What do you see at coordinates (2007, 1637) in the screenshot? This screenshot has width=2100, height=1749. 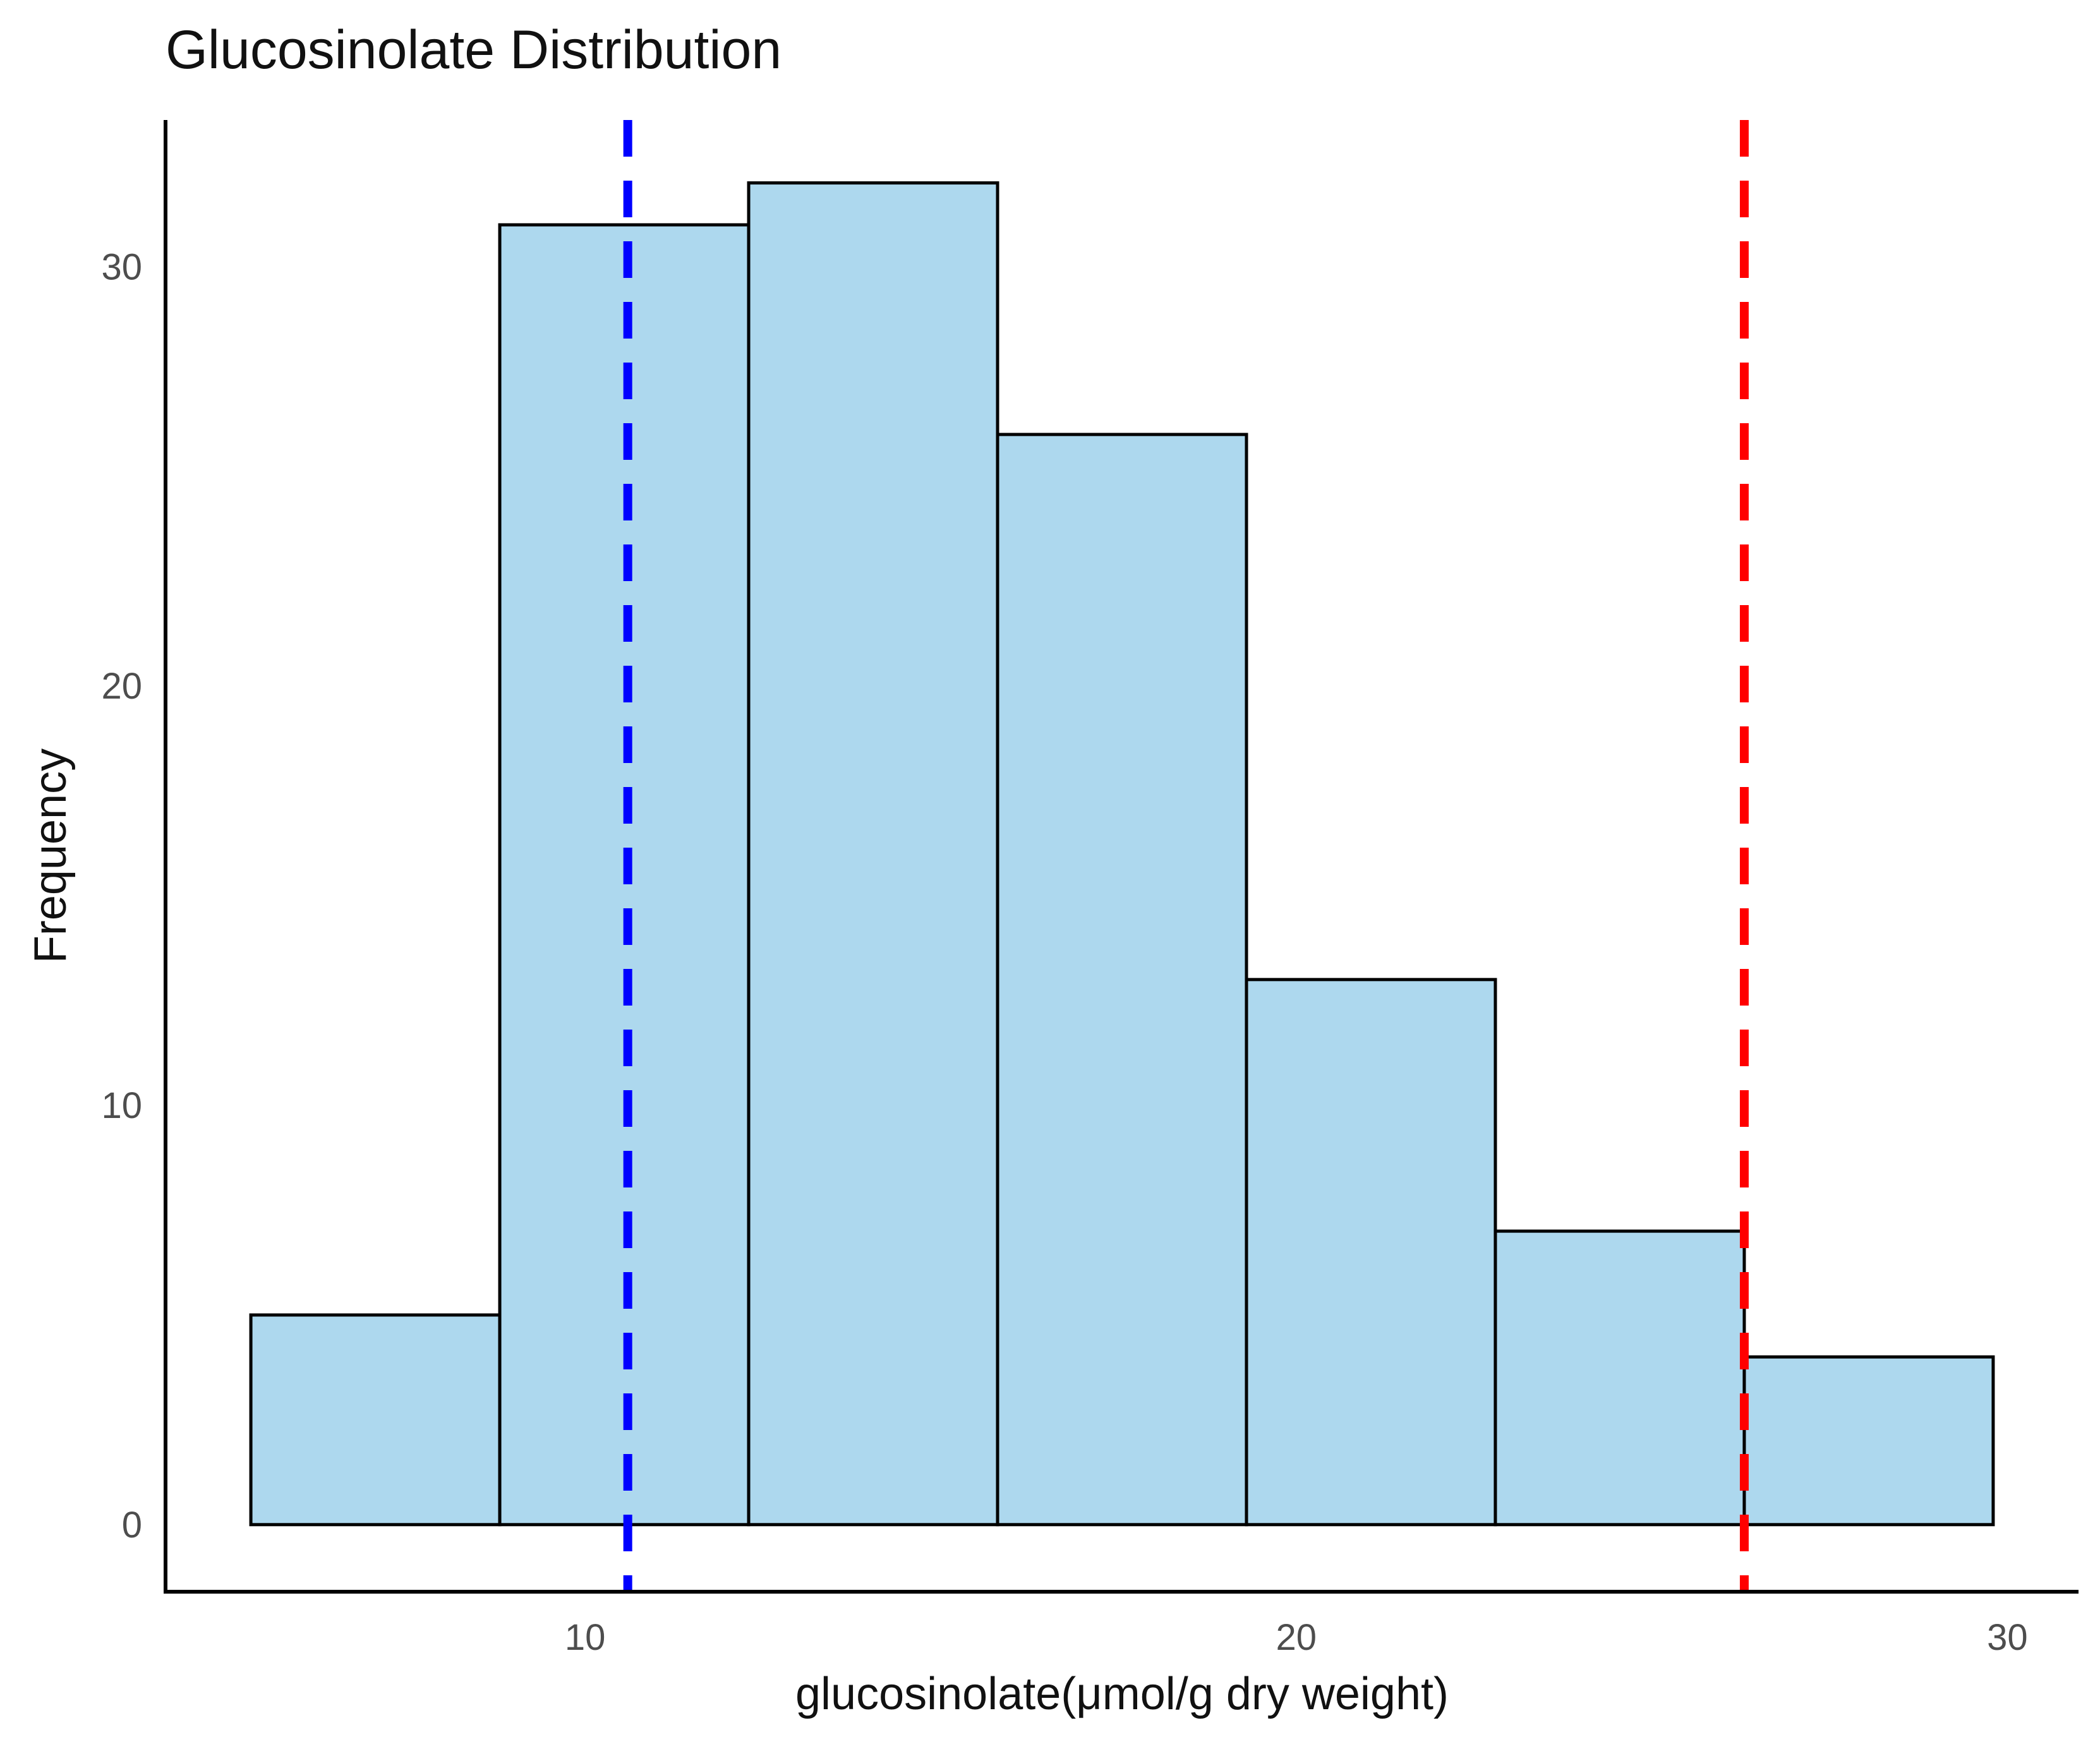 I see `x-tick-label-30: 30` at bounding box center [2007, 1637].